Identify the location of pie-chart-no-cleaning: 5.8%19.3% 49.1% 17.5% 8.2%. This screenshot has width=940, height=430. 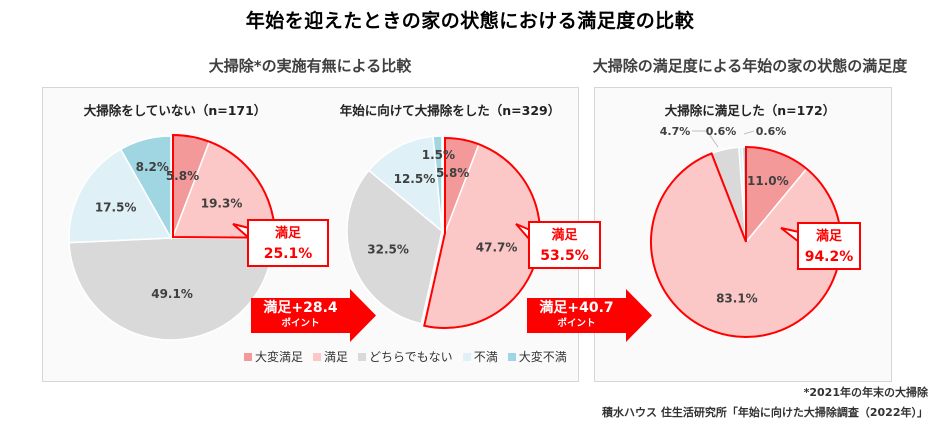
(172, 237).